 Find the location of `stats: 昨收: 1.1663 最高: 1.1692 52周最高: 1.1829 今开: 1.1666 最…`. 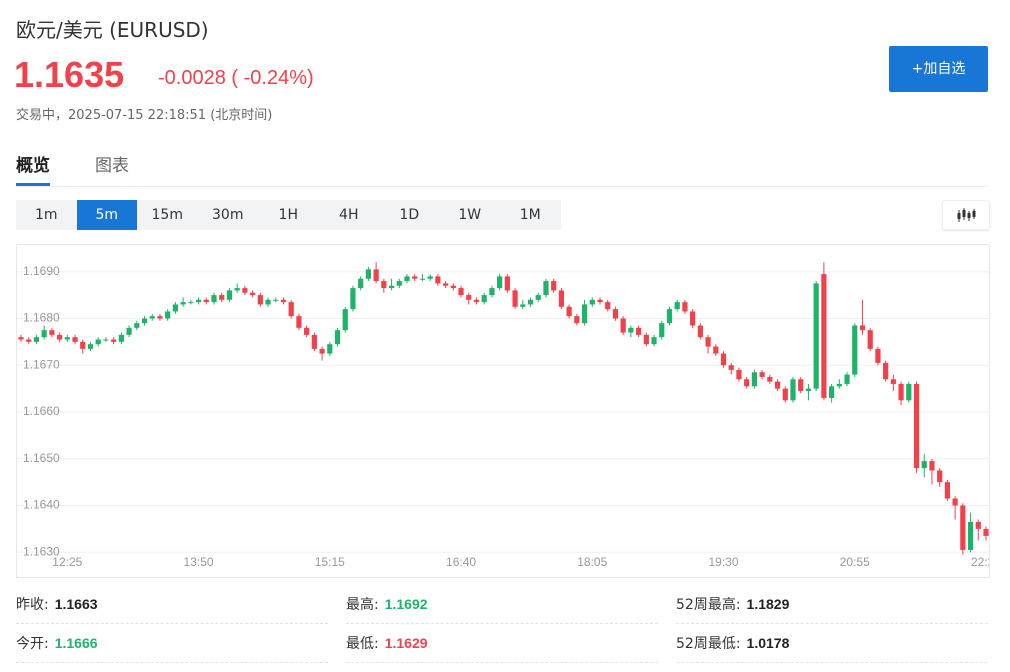

stats: 昨收: 1.1663 最高: 1.1692 52周最高: 1.1829 今开: 1.1666 最… is located at coordinates (503, 624).